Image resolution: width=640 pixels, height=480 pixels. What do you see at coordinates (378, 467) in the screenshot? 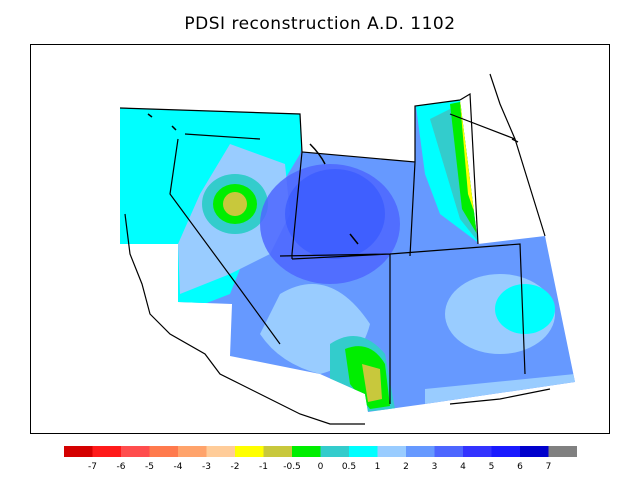
I see `legend-label: 1` at bounding box center [378, 467].